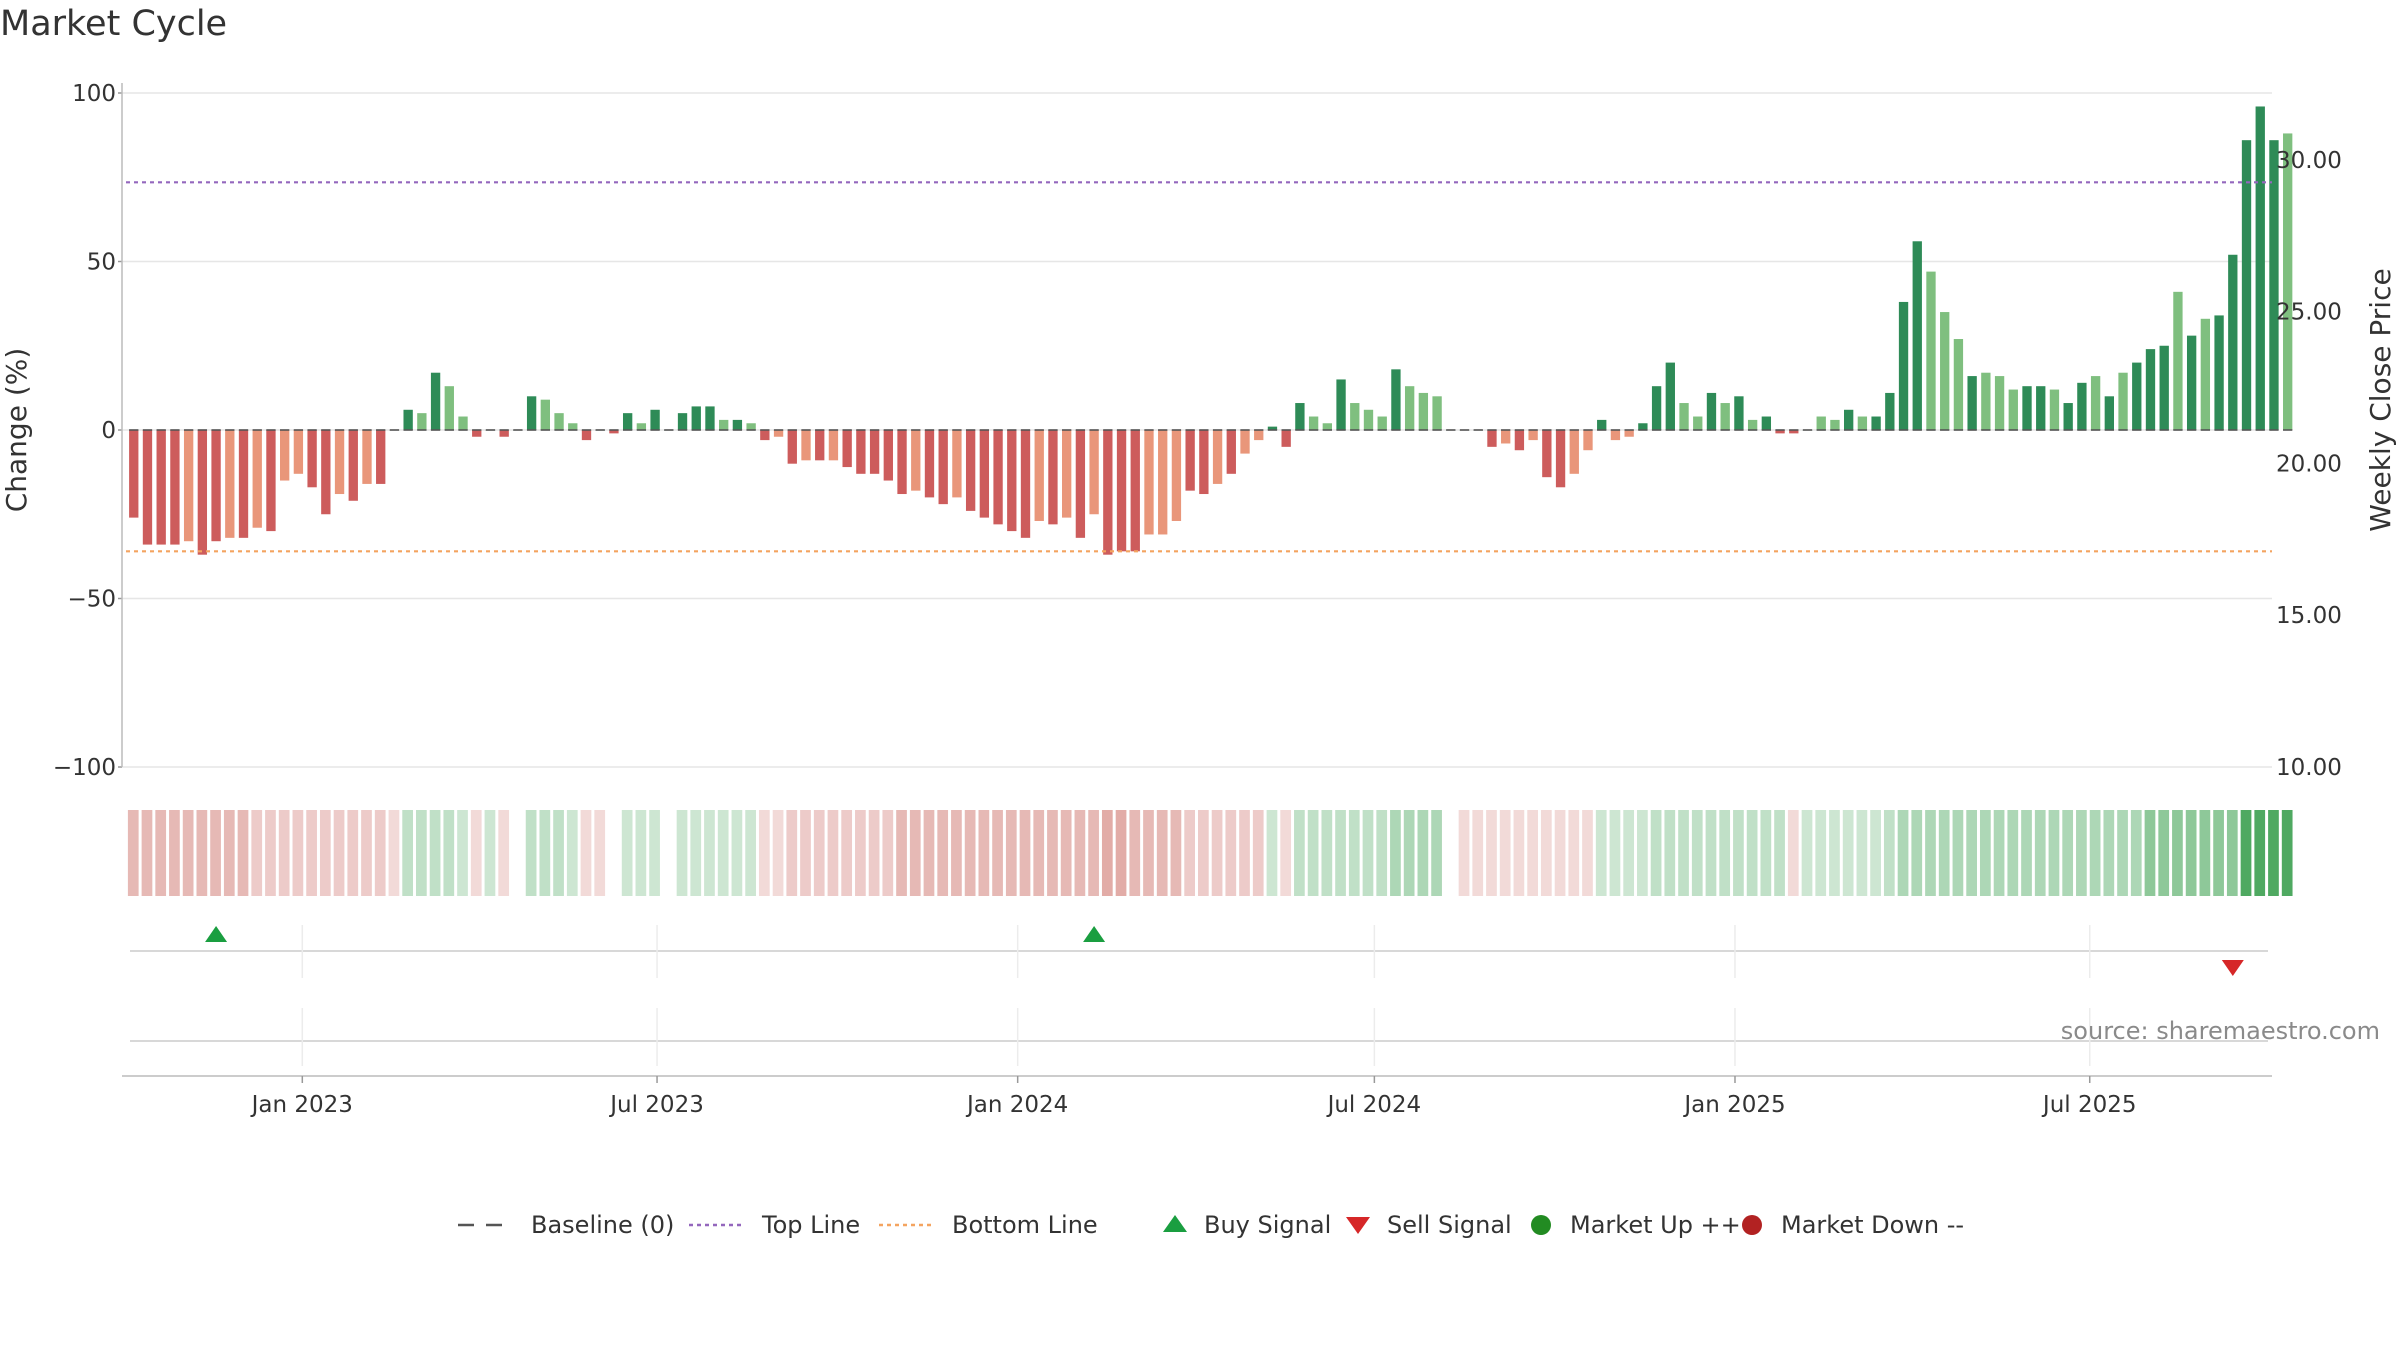 The width and height of the screenshot is (2400, 1350). Describe the element at coordinates (774, 1225) in the screenshot. I see `legend-item: Top Line` at that location.